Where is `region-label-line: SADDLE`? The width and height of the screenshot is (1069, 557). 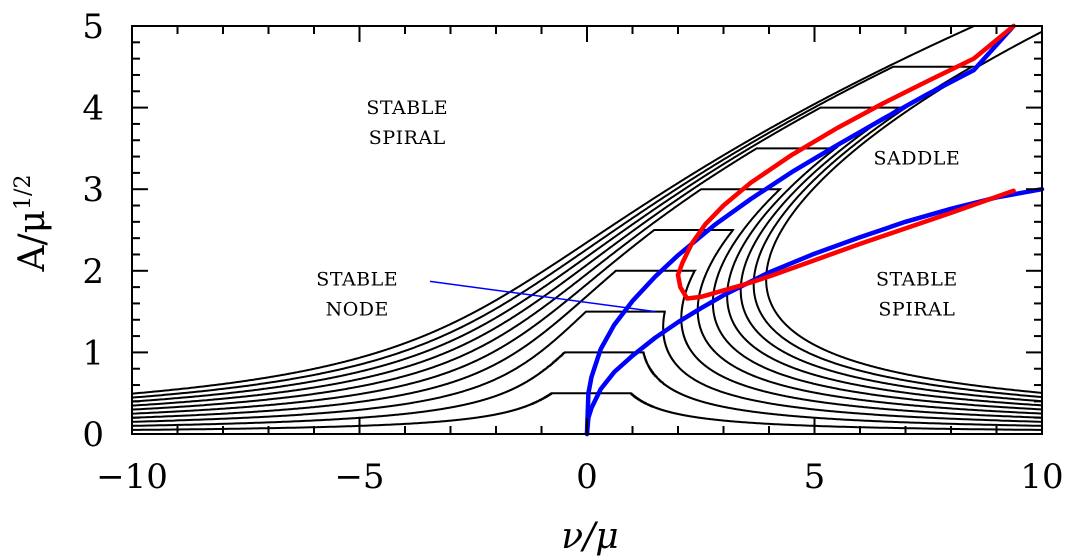 region-label-line: SADDLE is located at coordinates (917, 159).